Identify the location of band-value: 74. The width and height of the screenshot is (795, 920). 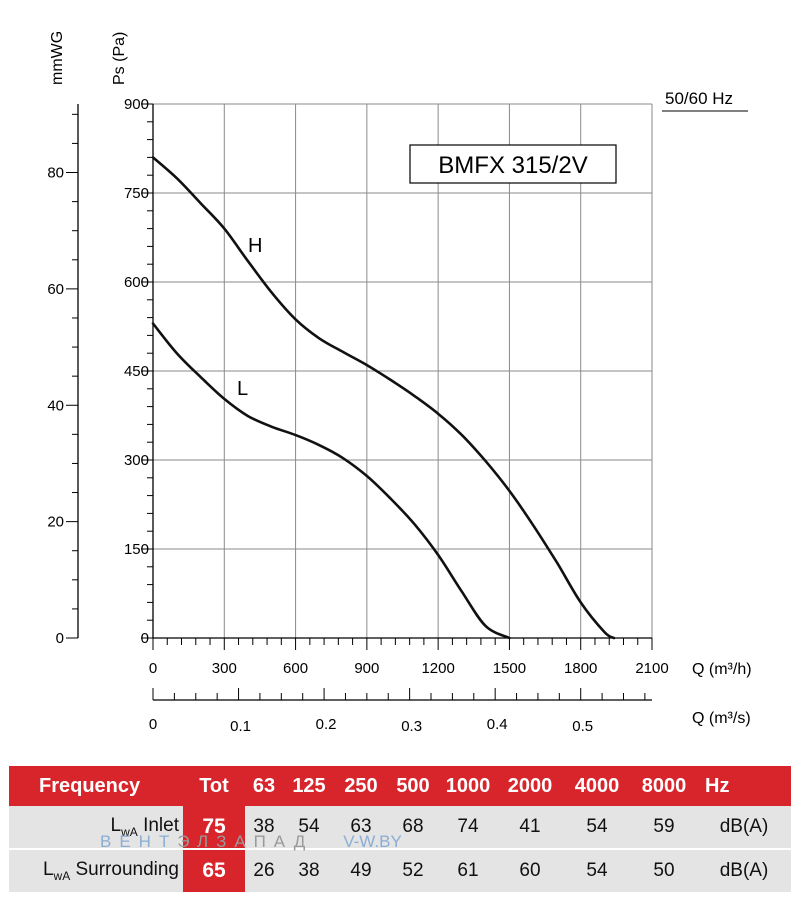
(468, 828).